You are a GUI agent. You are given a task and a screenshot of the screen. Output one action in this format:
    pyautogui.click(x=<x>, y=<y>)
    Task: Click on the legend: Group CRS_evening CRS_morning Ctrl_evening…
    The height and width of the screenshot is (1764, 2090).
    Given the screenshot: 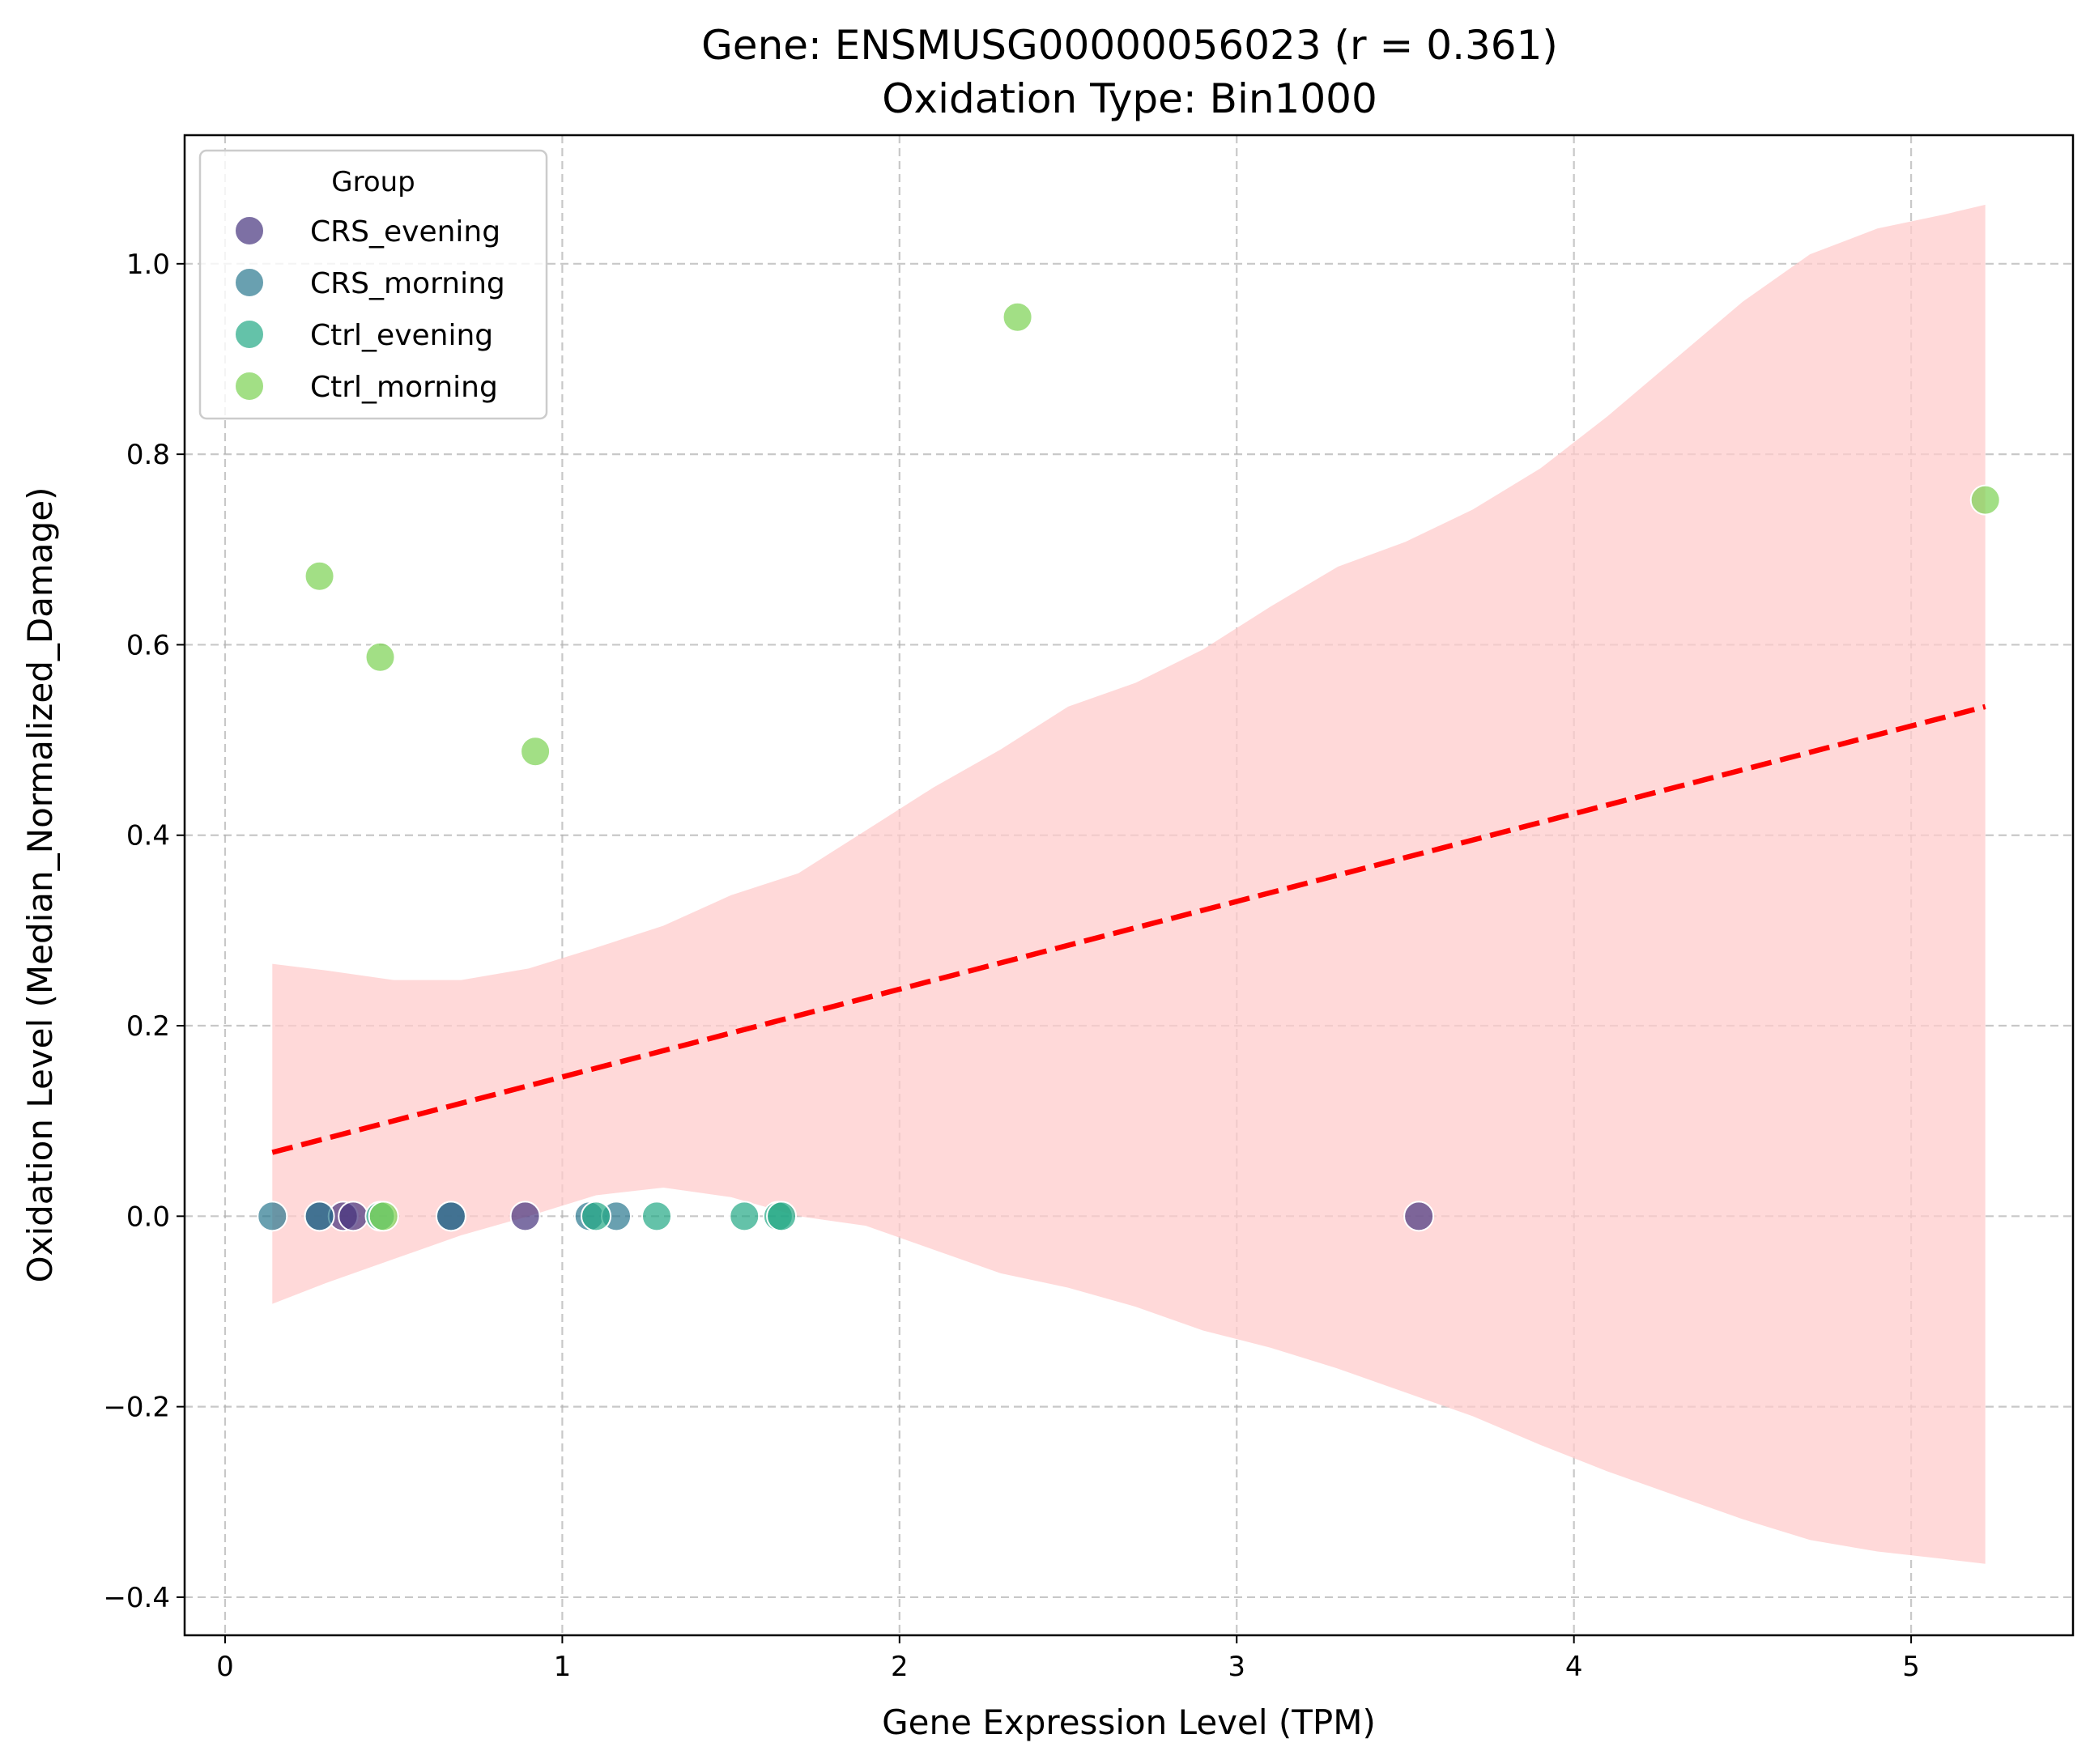 What is the action you would take?
    pyautogui.click(x=373, y=284)
    